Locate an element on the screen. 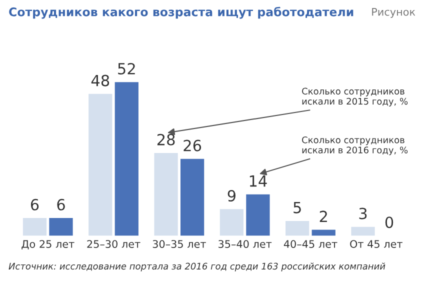 This screenshot has width=424, height=284. annotation: Сколько сотрудников искали в 2016 году, % is located at coordinates (355, 146).